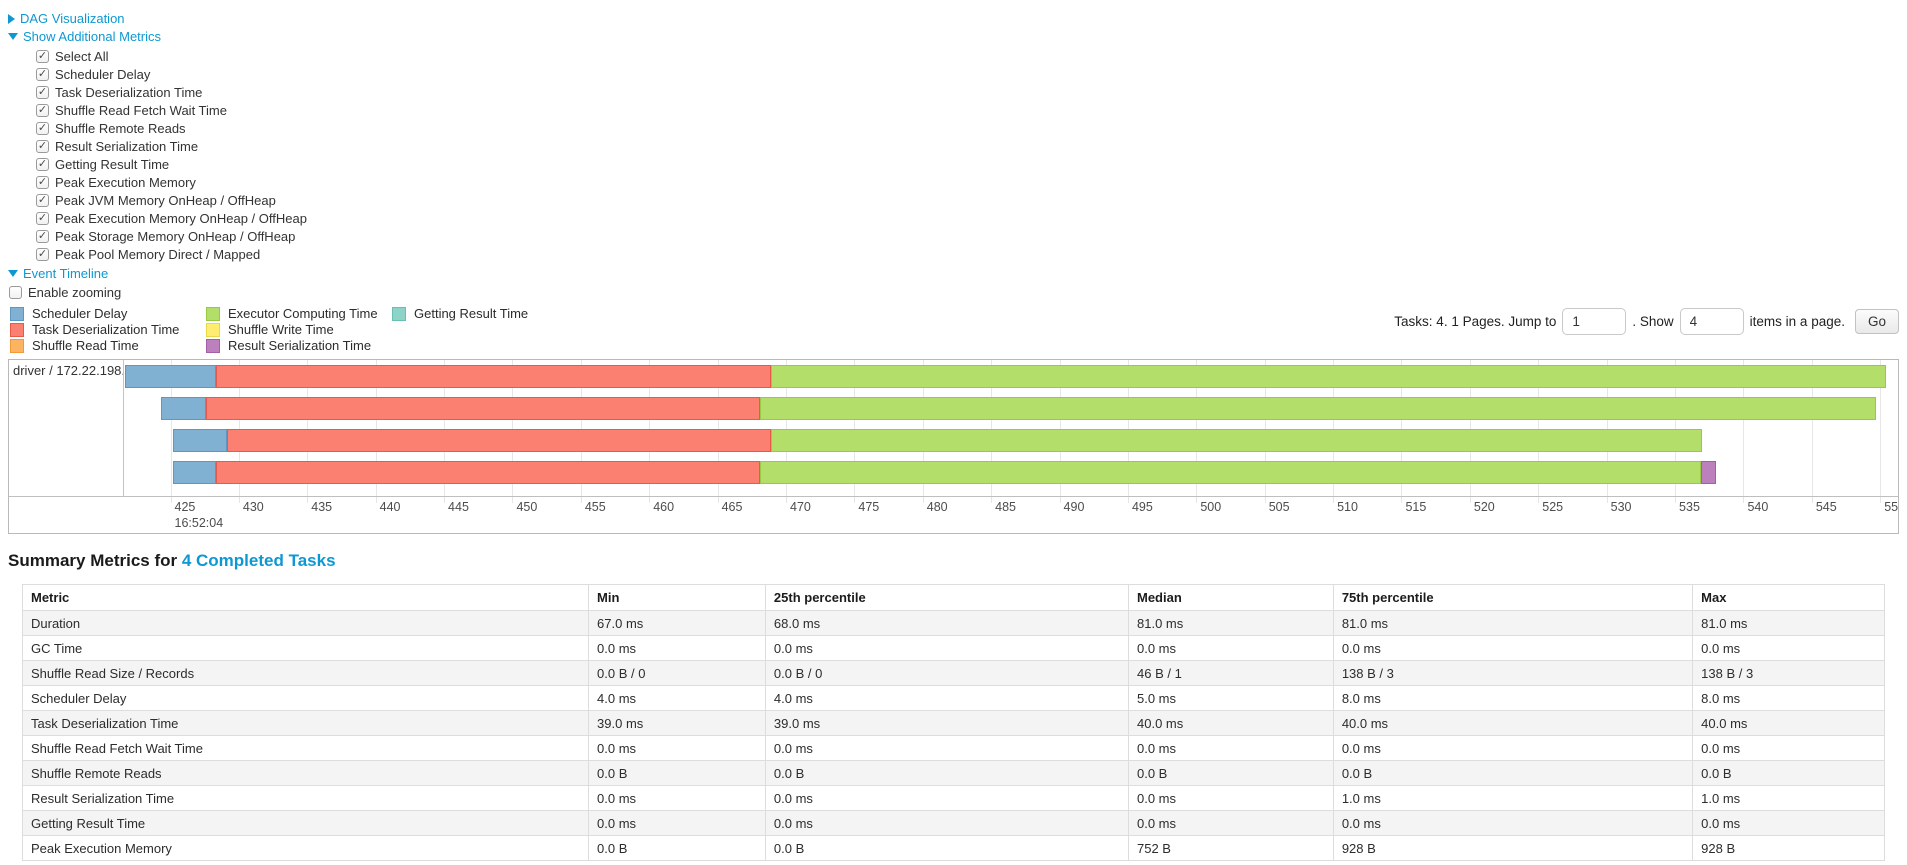 The image size is (1907, 865). What do you see at coordinates (1876, 321) in the screenshot?
I see `go-button: Go` at bounding box center [1876, 321].